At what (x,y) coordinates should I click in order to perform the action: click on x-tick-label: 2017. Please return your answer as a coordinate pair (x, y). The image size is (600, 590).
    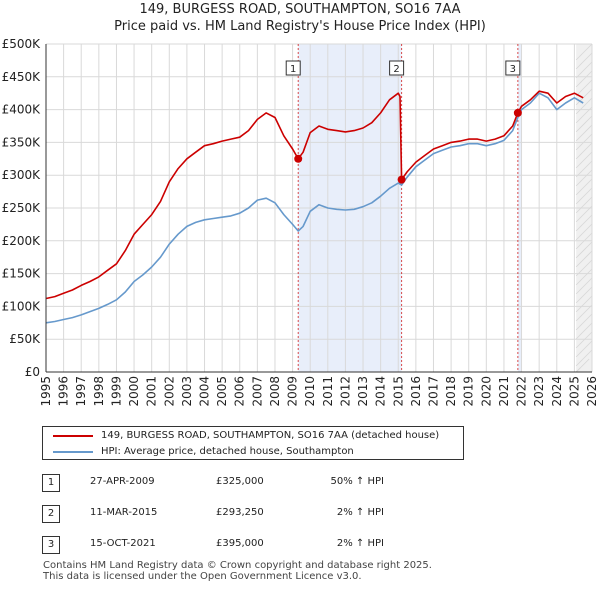
    Looking at the image, I should click on (433, 391).